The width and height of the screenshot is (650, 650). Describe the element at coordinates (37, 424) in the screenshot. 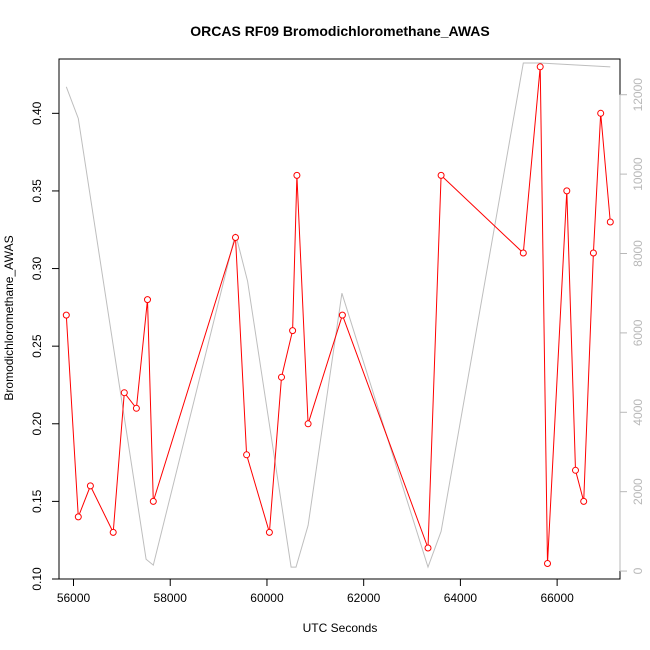

I see `y-tick-label: 0.20` at that location.